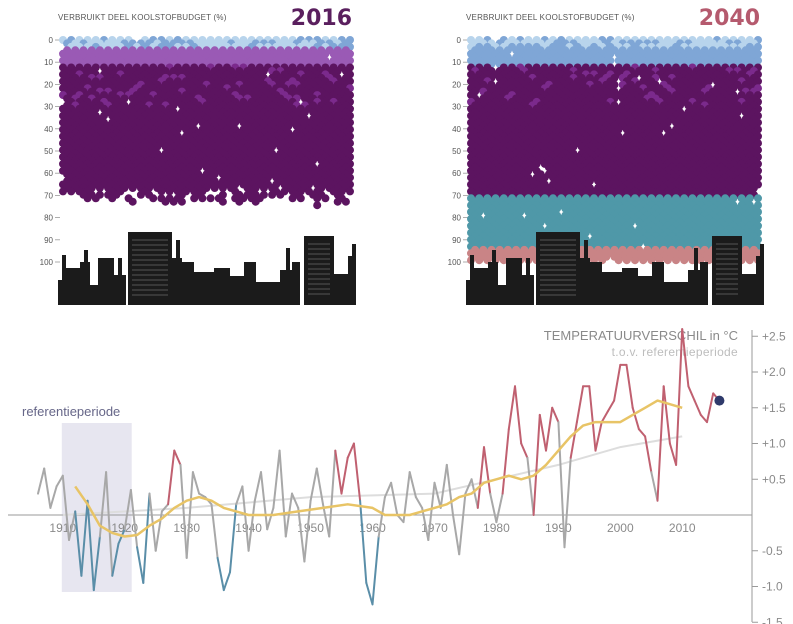  Describe the element at coordinates (456, 129) in the screenshot. I see `panel-y-tick-label: 40` at that location.